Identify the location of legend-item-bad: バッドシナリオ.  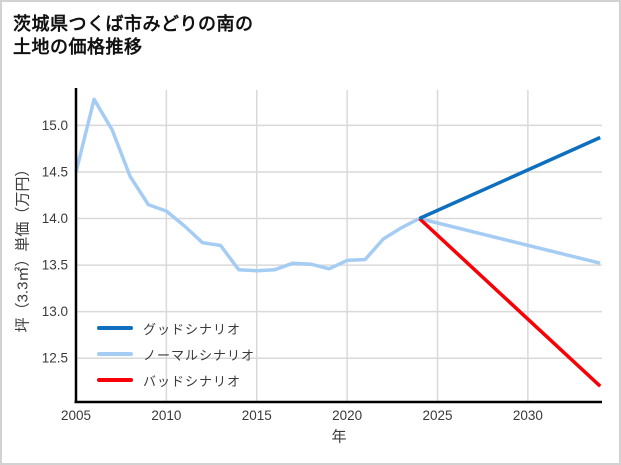
(176, 380).